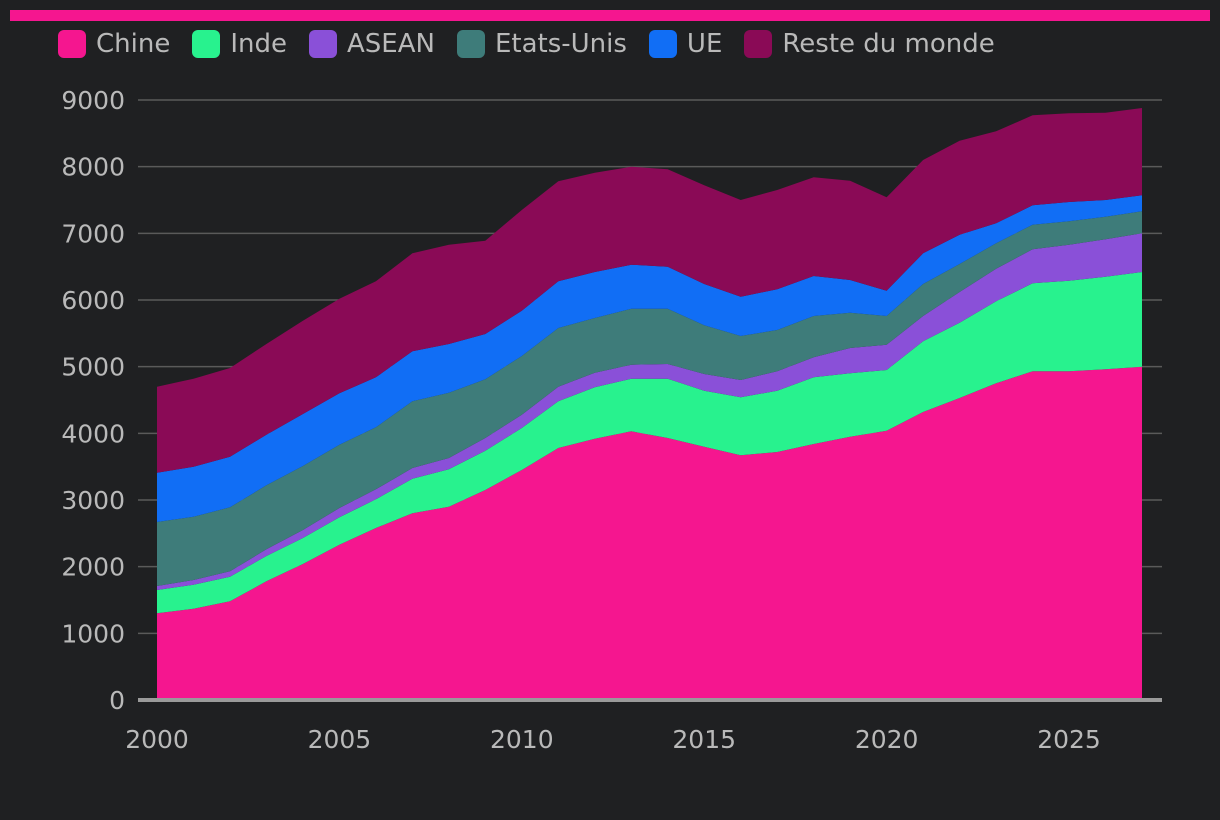 Image resolution: width=1220 pixels, height=820 pixels. Describe the element at coordinates (93, 500) in the screenshot. I see `y-tick-label-3000: 3000` at that location.